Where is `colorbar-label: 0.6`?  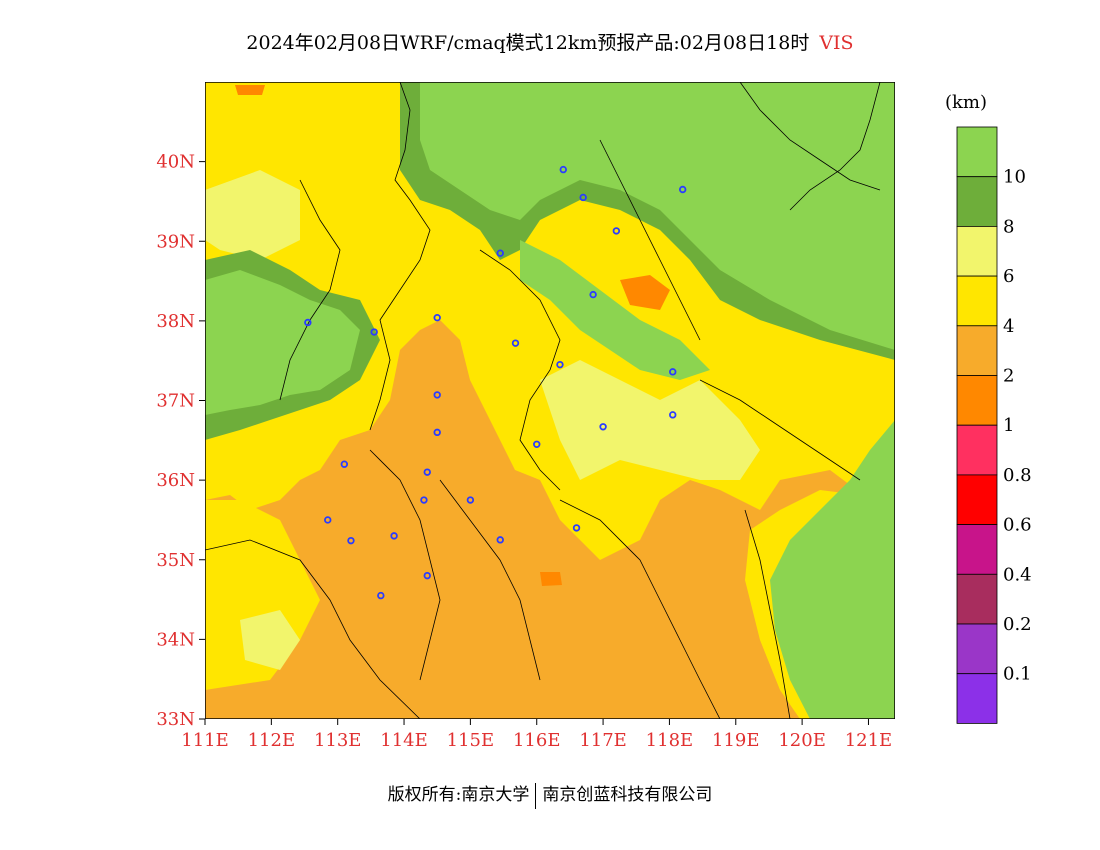 colorbar-label: 0.6 is located at coordinates (1017, 525).